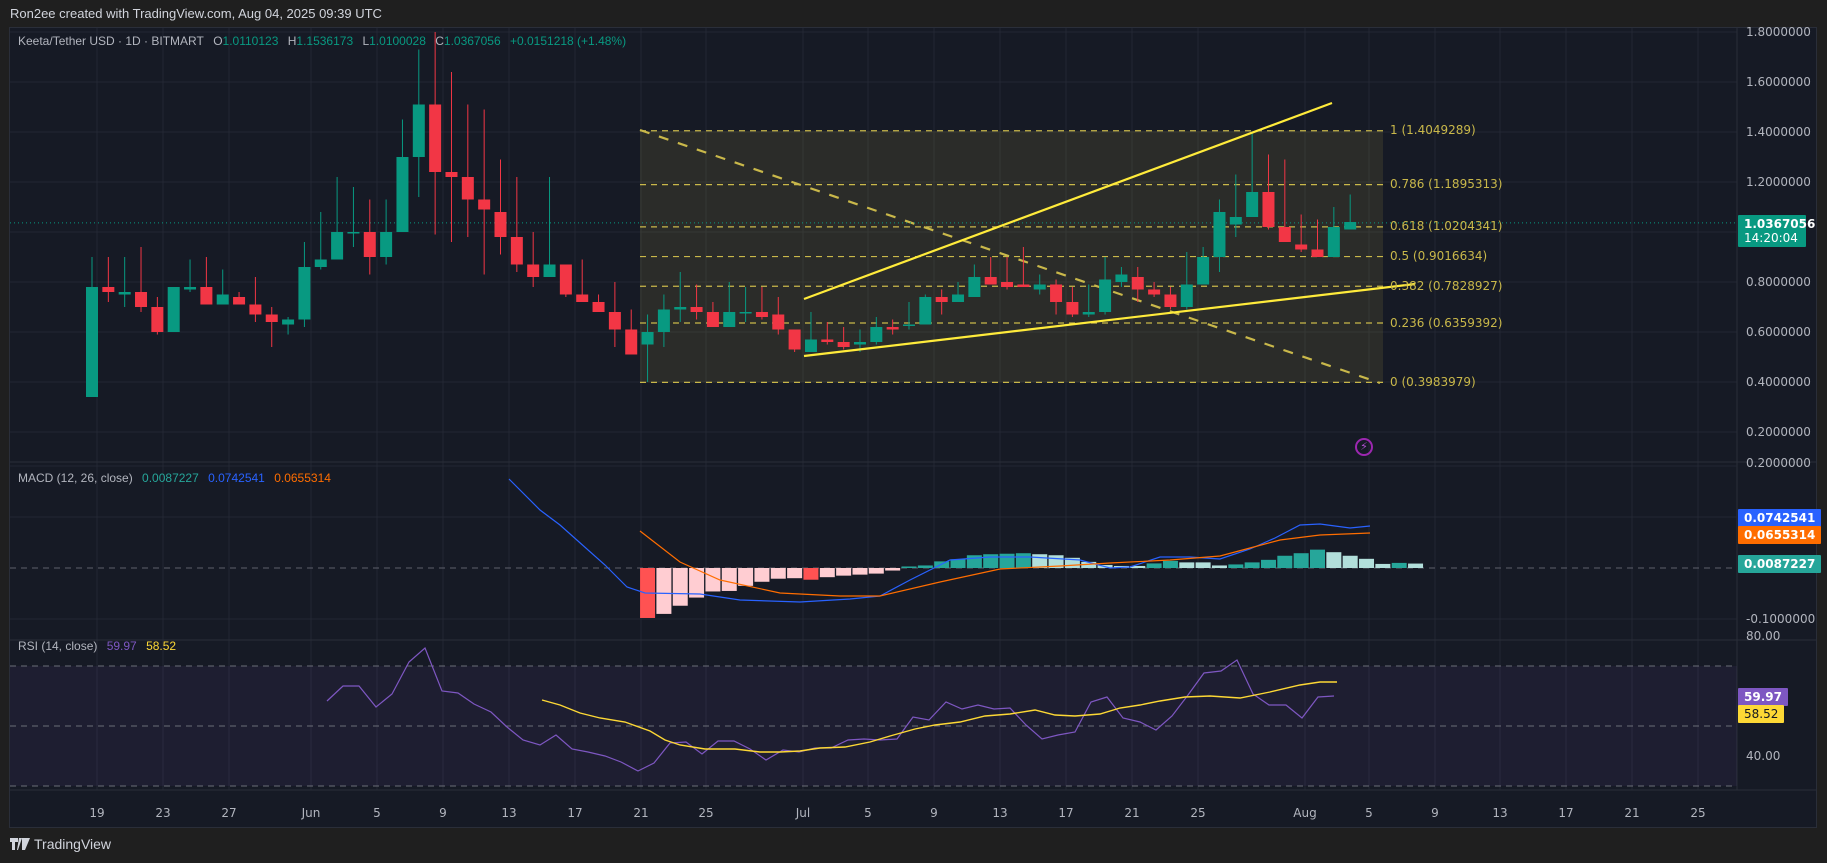 The image size is (1827, 863). I want to click on price-tick: 1.2000000, so click(1778, 182).